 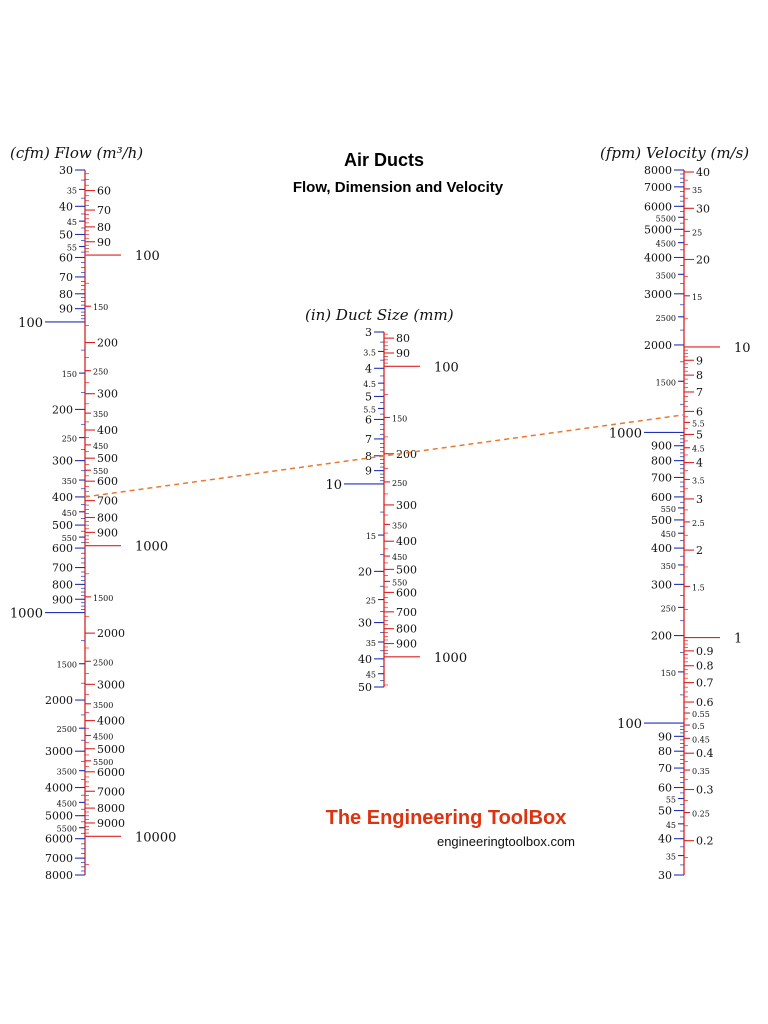 What do you see at coordinates (658, 187) in the screenshot?
I see `velocity-left-label: 7000` at bounding box center [658, 187].